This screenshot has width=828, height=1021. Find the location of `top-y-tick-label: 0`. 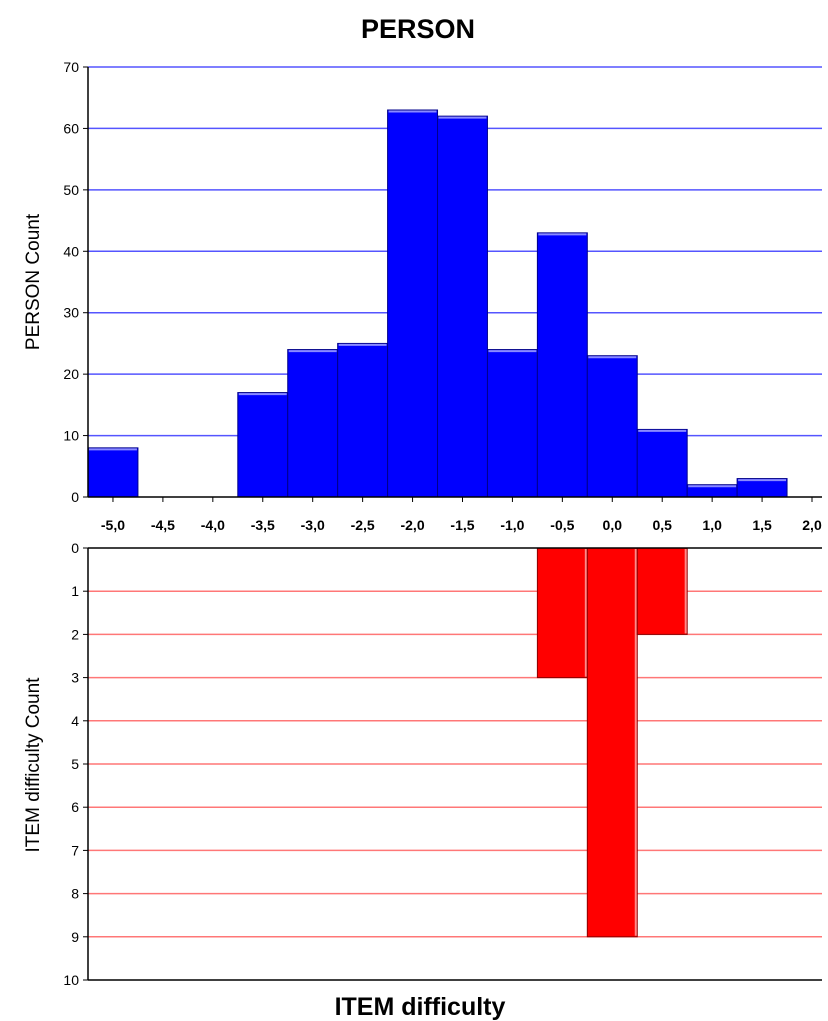

top-y-tick-label: 0 is located at coordinates (75, 497).